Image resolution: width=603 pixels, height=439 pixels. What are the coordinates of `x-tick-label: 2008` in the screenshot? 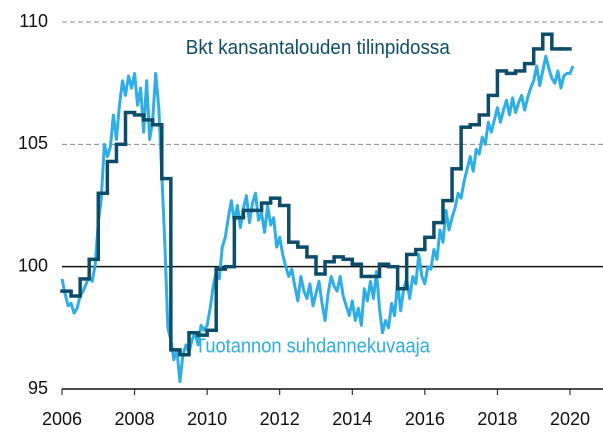 It's located at (135, 419).